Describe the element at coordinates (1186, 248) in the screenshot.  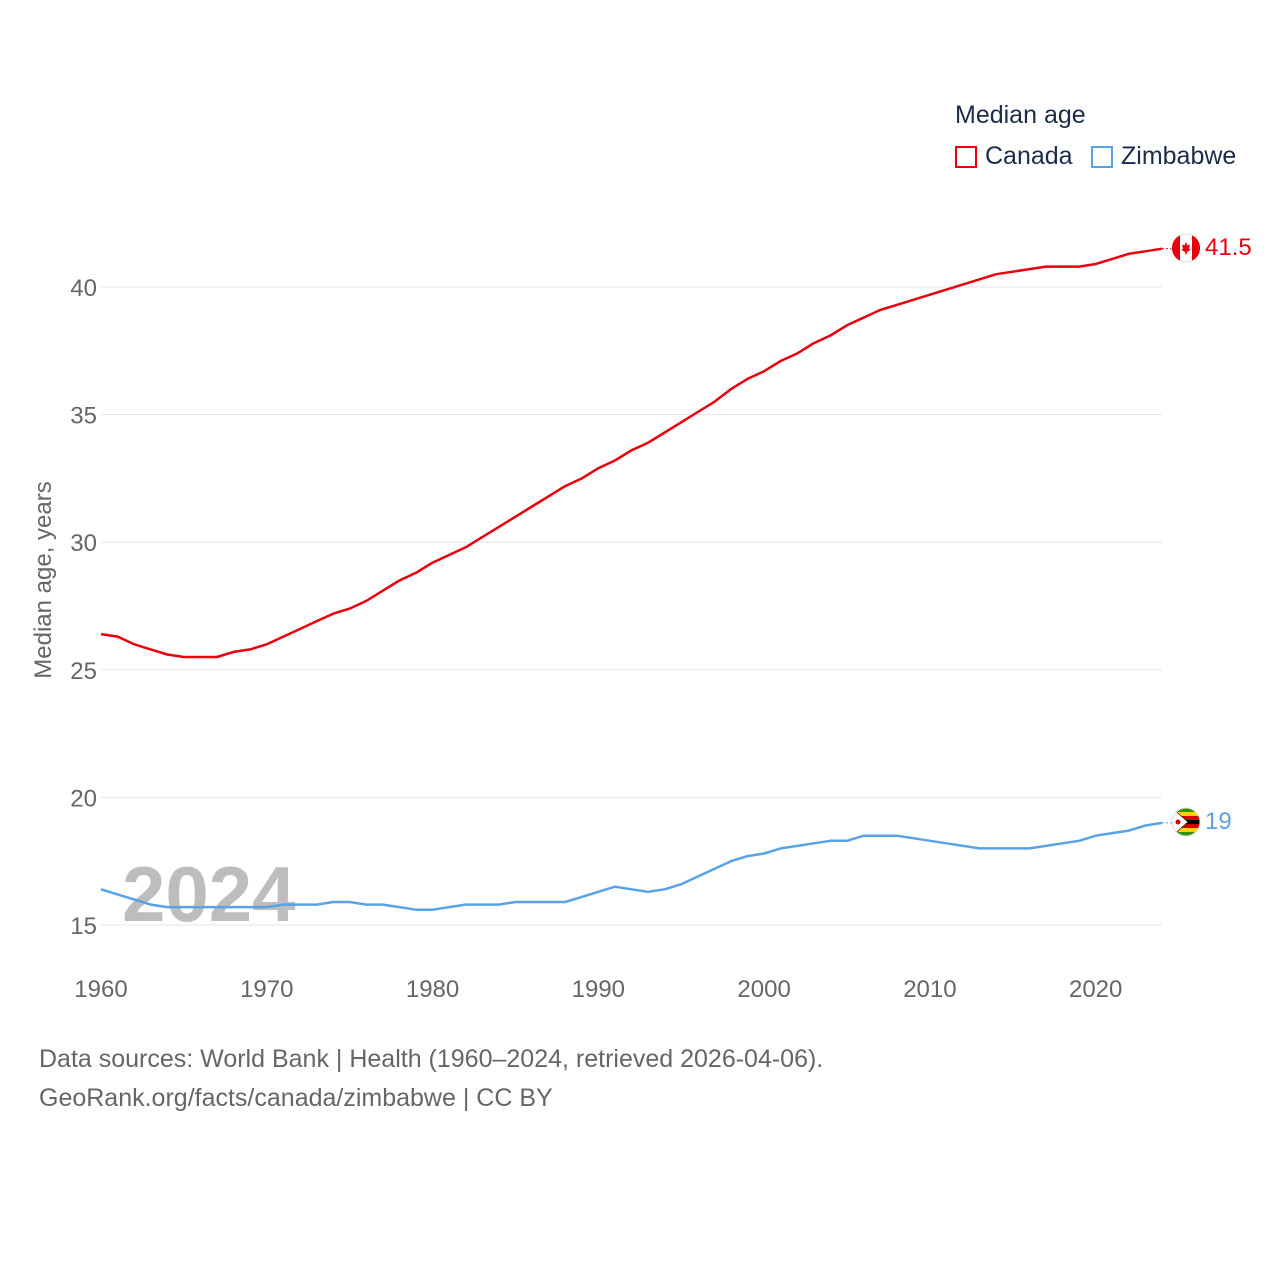
I see `canada-flag-icon` at that location.